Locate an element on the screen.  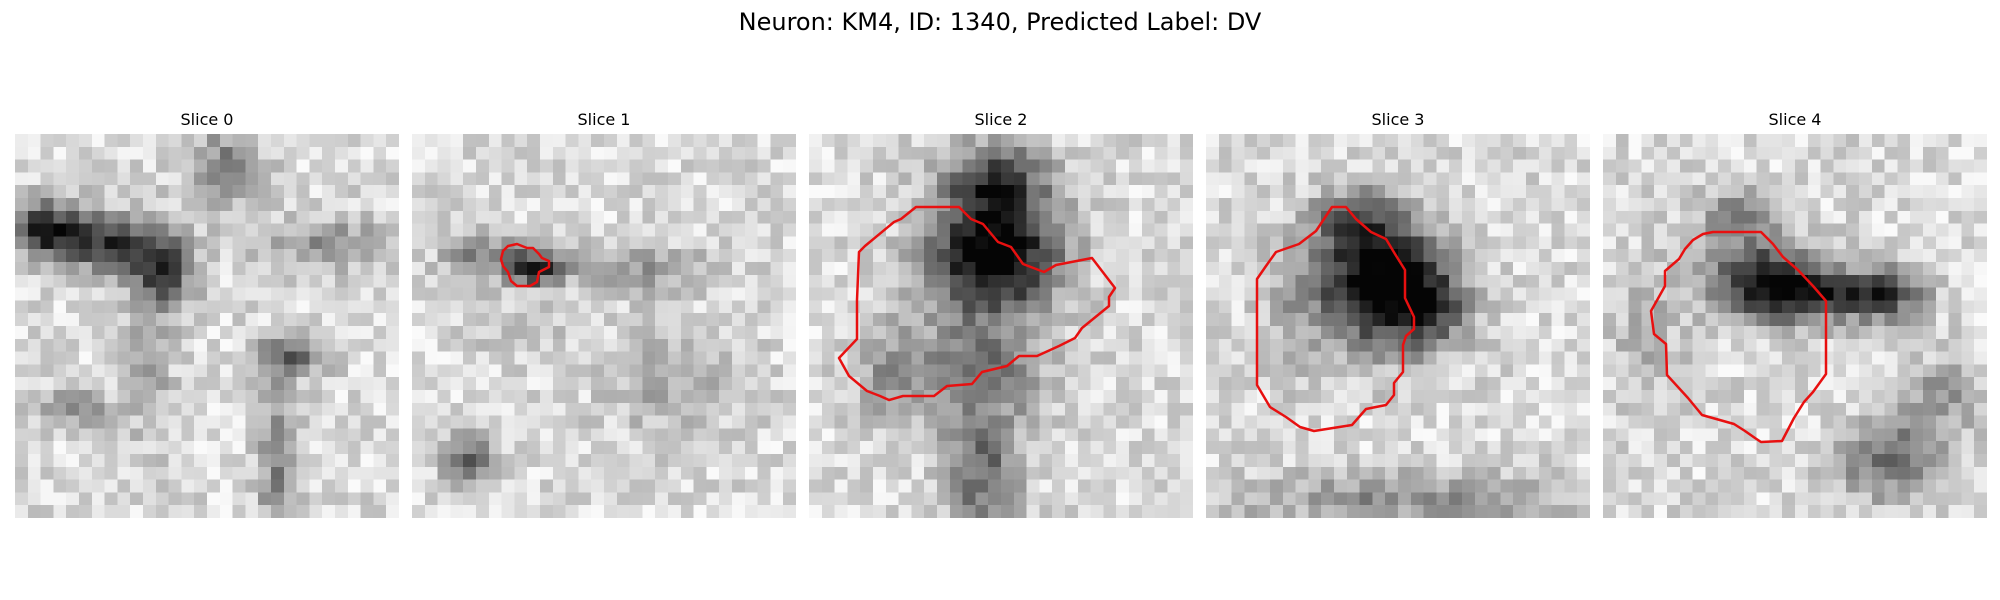
slice-panel-3: Slice 3 is located at coordinates (1398, 313).